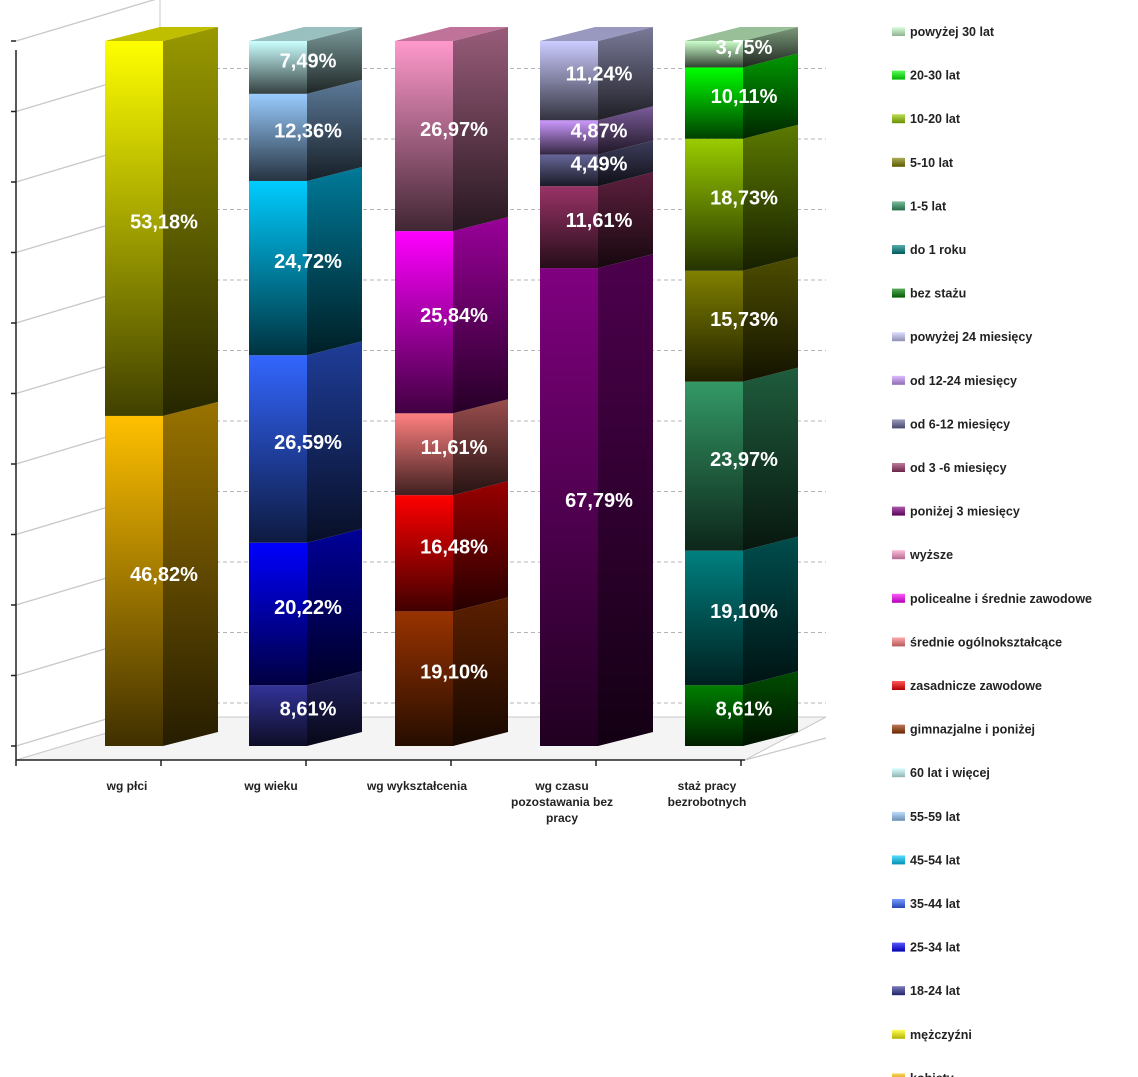 Image resolution: width=1138 pixels, height=1077 pixels. I want to click on legend-item: 60 lat i więcej, so click(941, 773).